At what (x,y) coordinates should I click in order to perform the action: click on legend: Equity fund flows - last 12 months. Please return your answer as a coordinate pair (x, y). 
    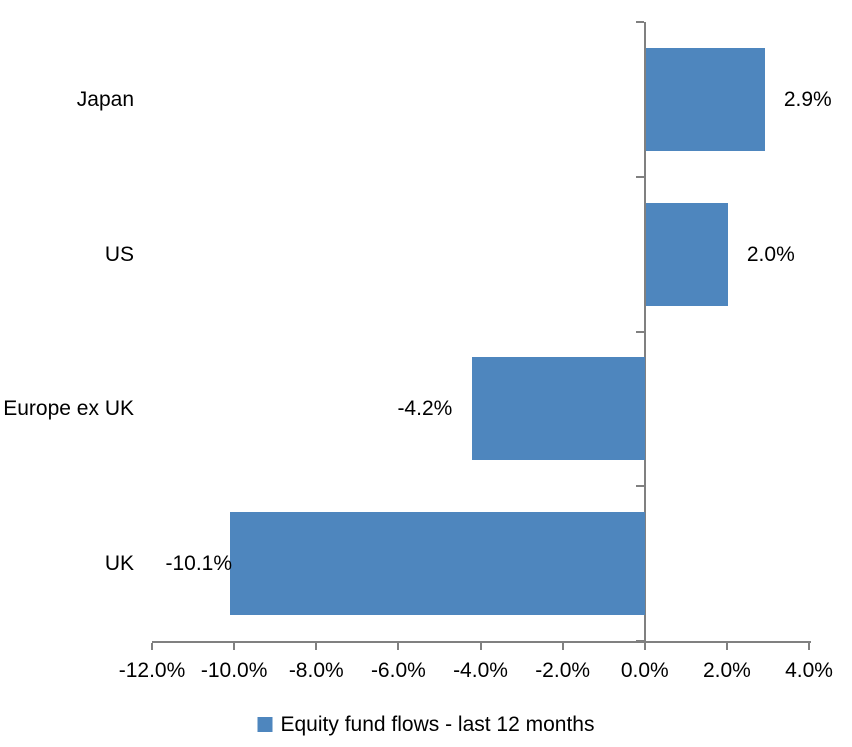
    Looking at the image, I should click on (426, 724).